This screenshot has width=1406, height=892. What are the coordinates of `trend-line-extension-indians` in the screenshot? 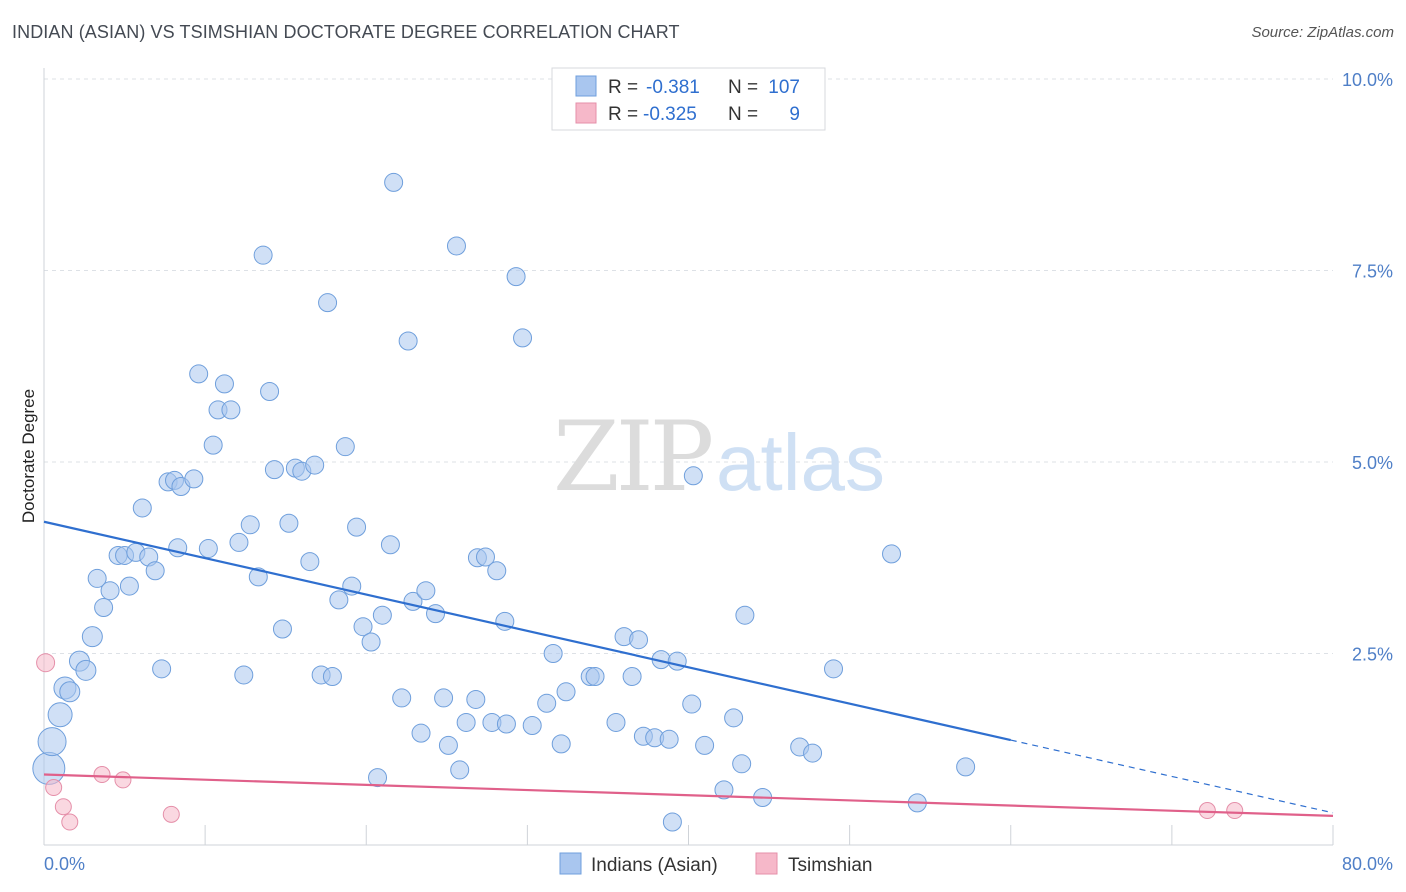 It's located at (1172, 776).